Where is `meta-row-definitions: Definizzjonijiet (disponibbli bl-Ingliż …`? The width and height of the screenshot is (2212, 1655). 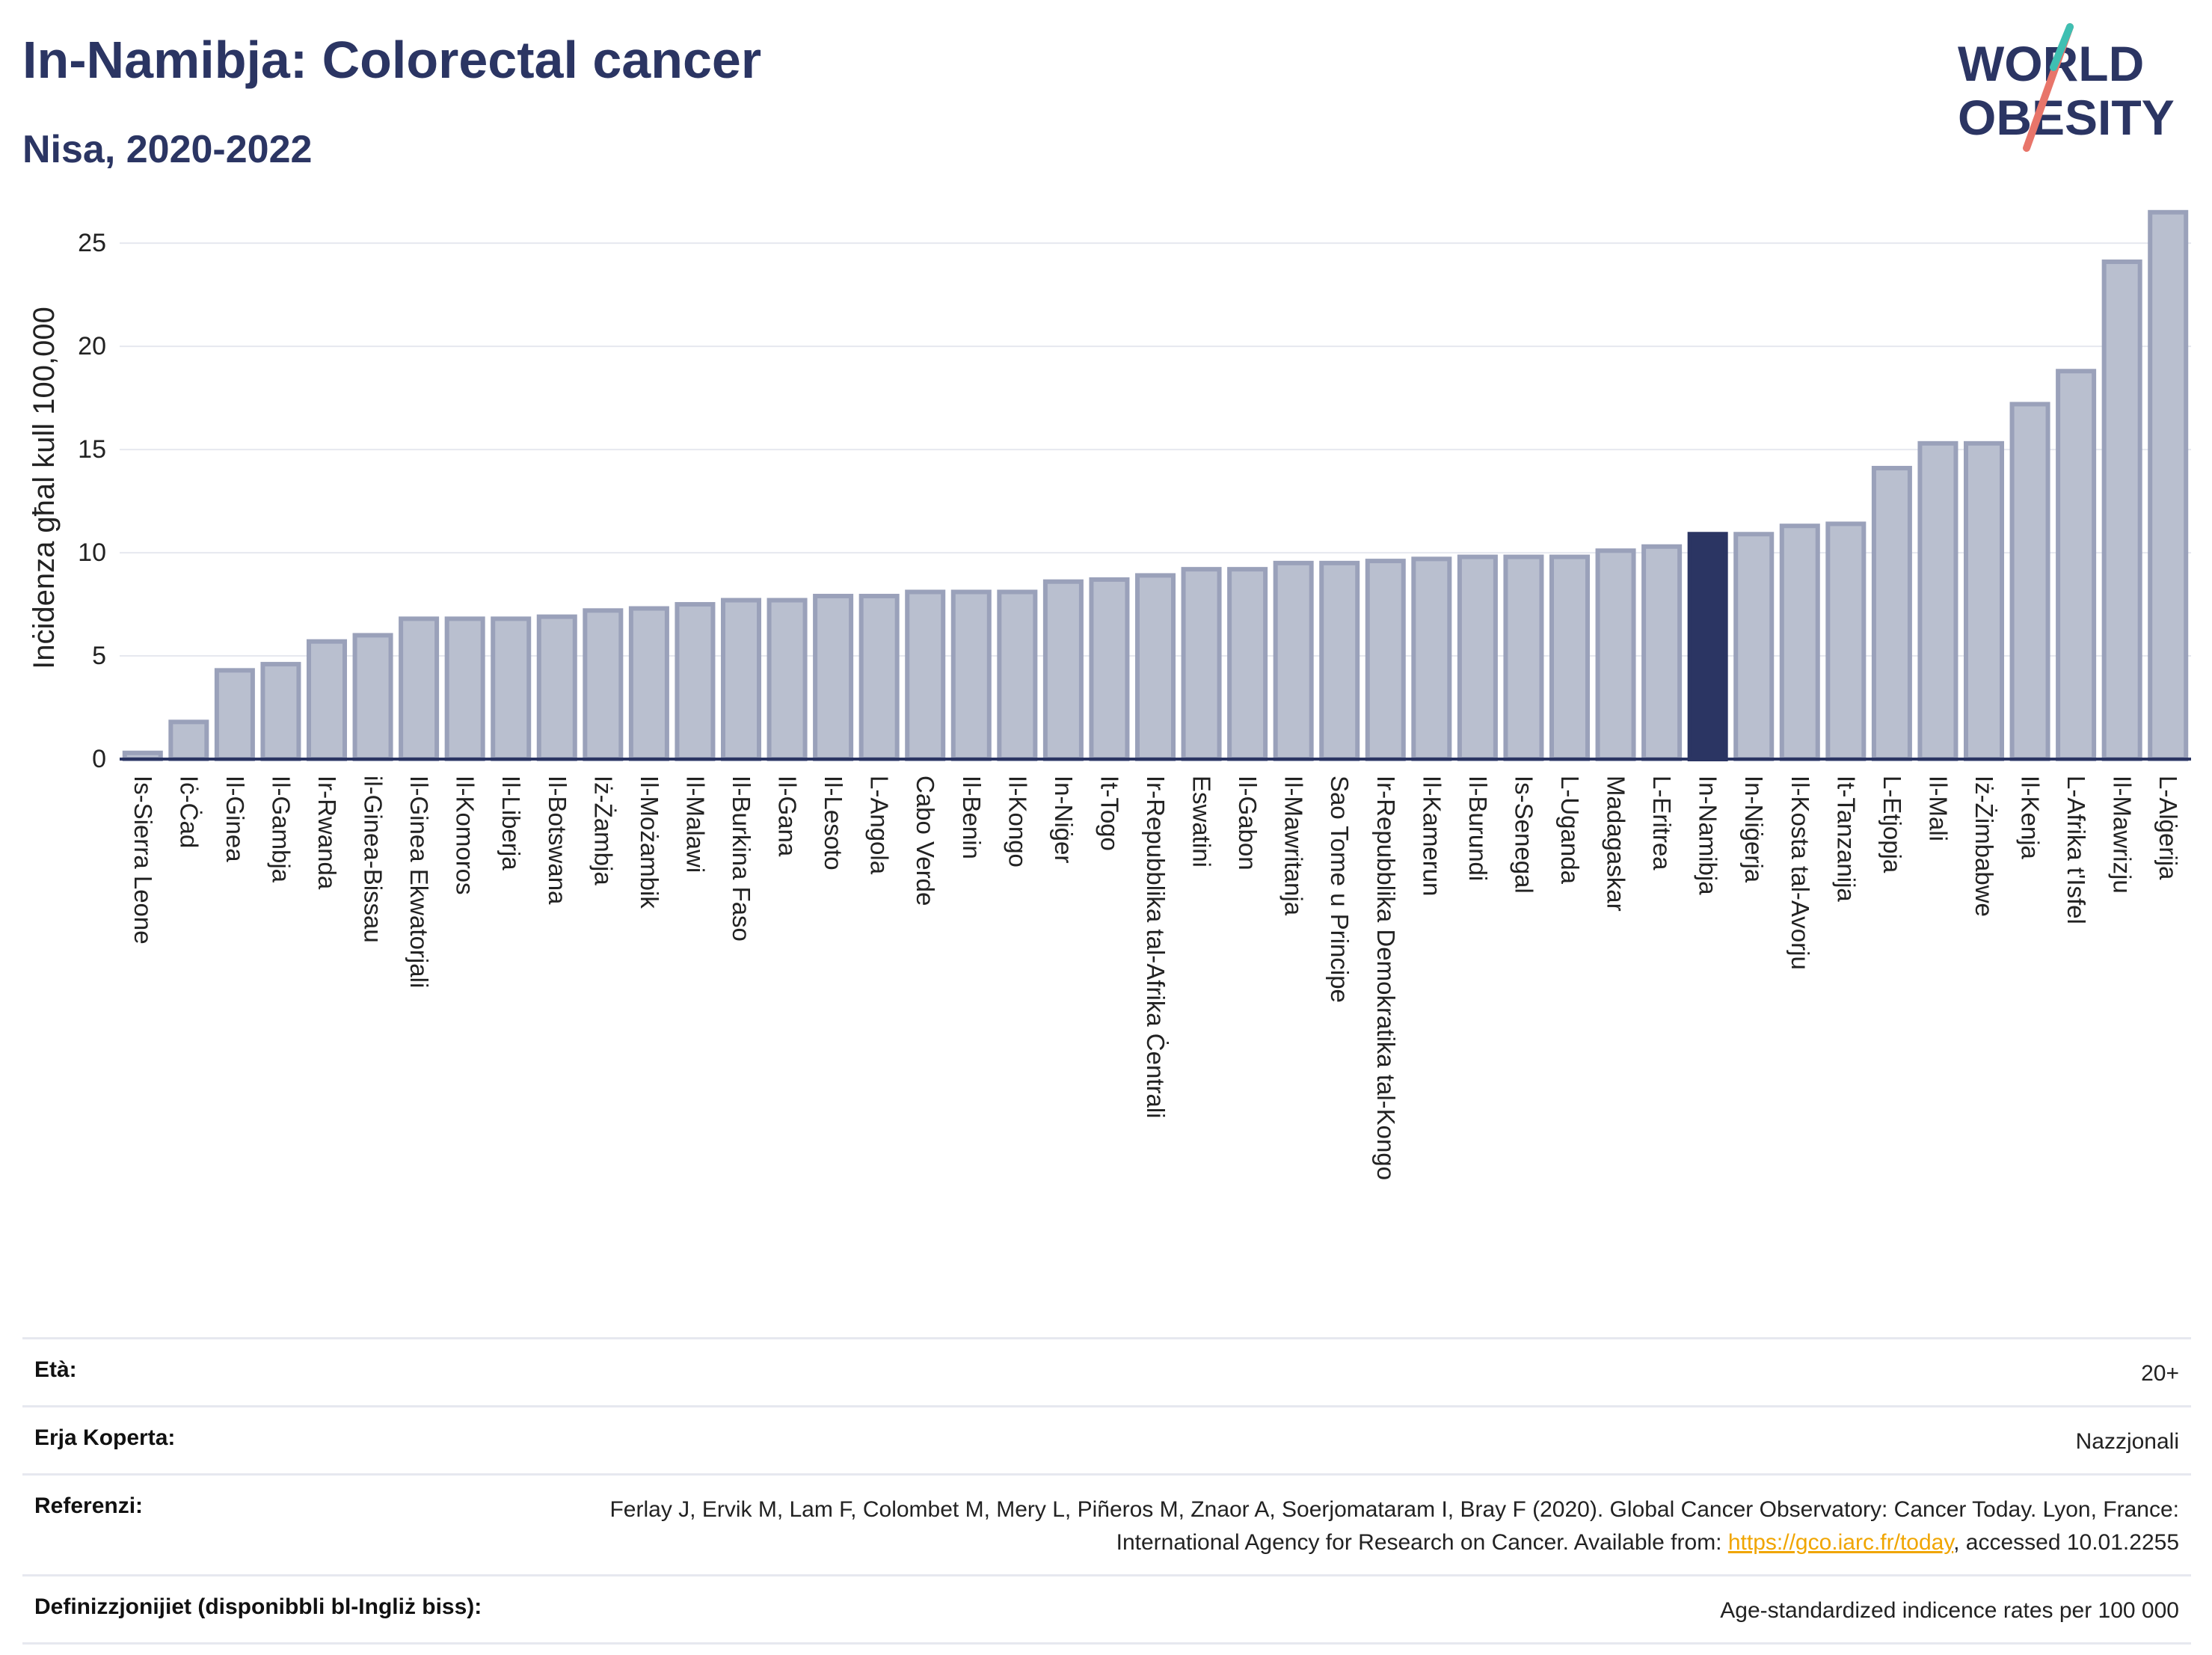
meta-row-definitions: Definizzjonijiet (disponibbli bl-Ingliż … is located at coordinates (1106, 1609).